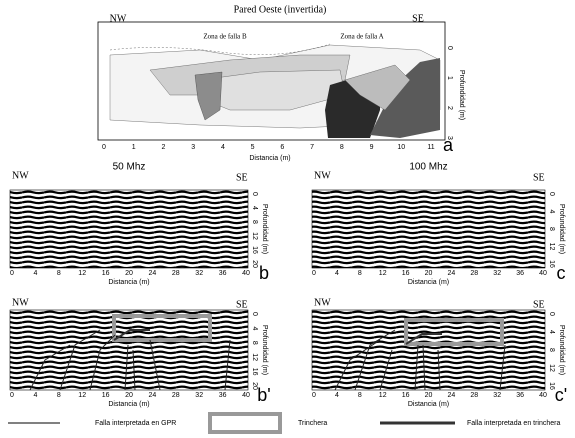 This screenshot has width=575, height=438. What do you see at coordinates (264, 273) in the screenshot?
I see `panel-label: b` at bounding box center [264, 273].